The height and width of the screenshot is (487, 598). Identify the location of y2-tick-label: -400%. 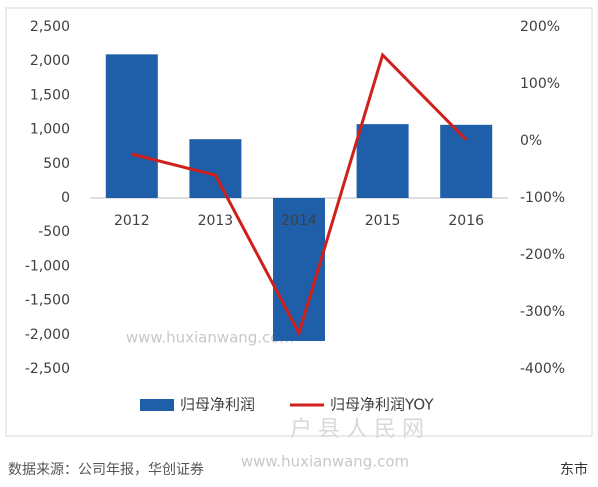
(542, 369).